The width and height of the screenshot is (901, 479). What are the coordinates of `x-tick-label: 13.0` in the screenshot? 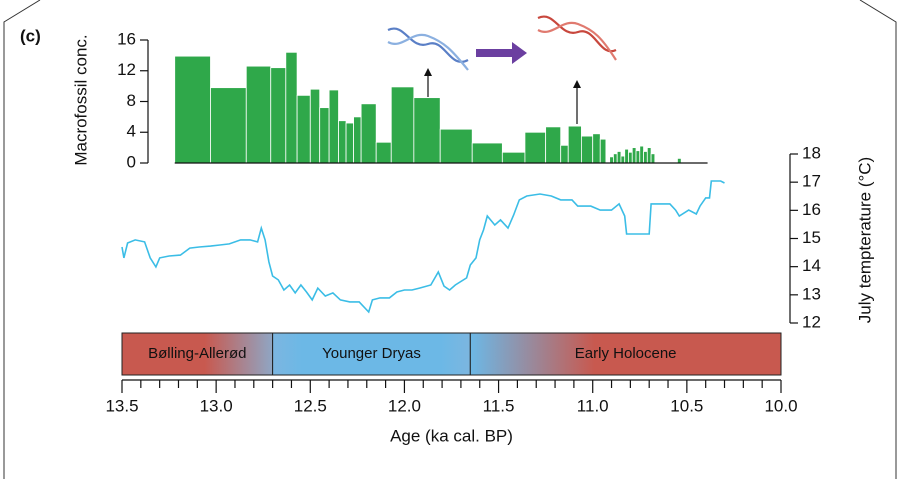 It's located at (216, 405).